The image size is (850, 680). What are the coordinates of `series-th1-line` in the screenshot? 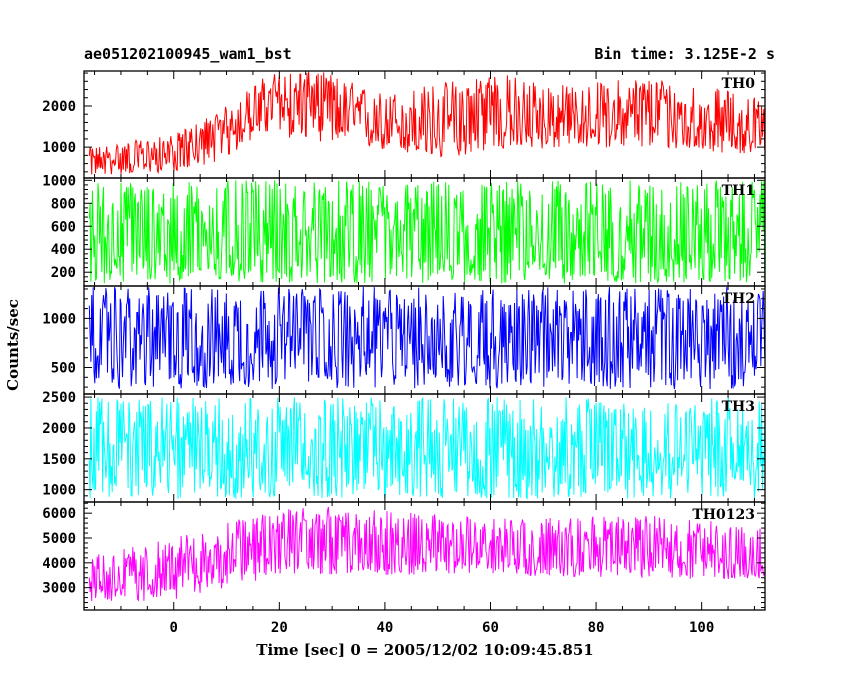 It's located at (427, 232).